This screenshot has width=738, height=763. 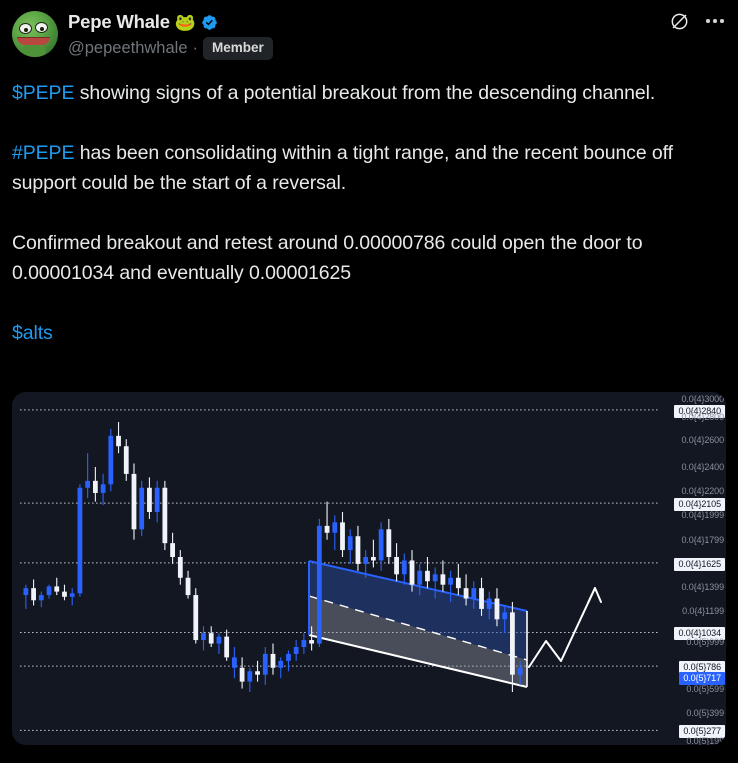 What do you see at coordinates (715, 21) in the screenshot?
I see `more-options-icon` at bounding box center [715, 21].